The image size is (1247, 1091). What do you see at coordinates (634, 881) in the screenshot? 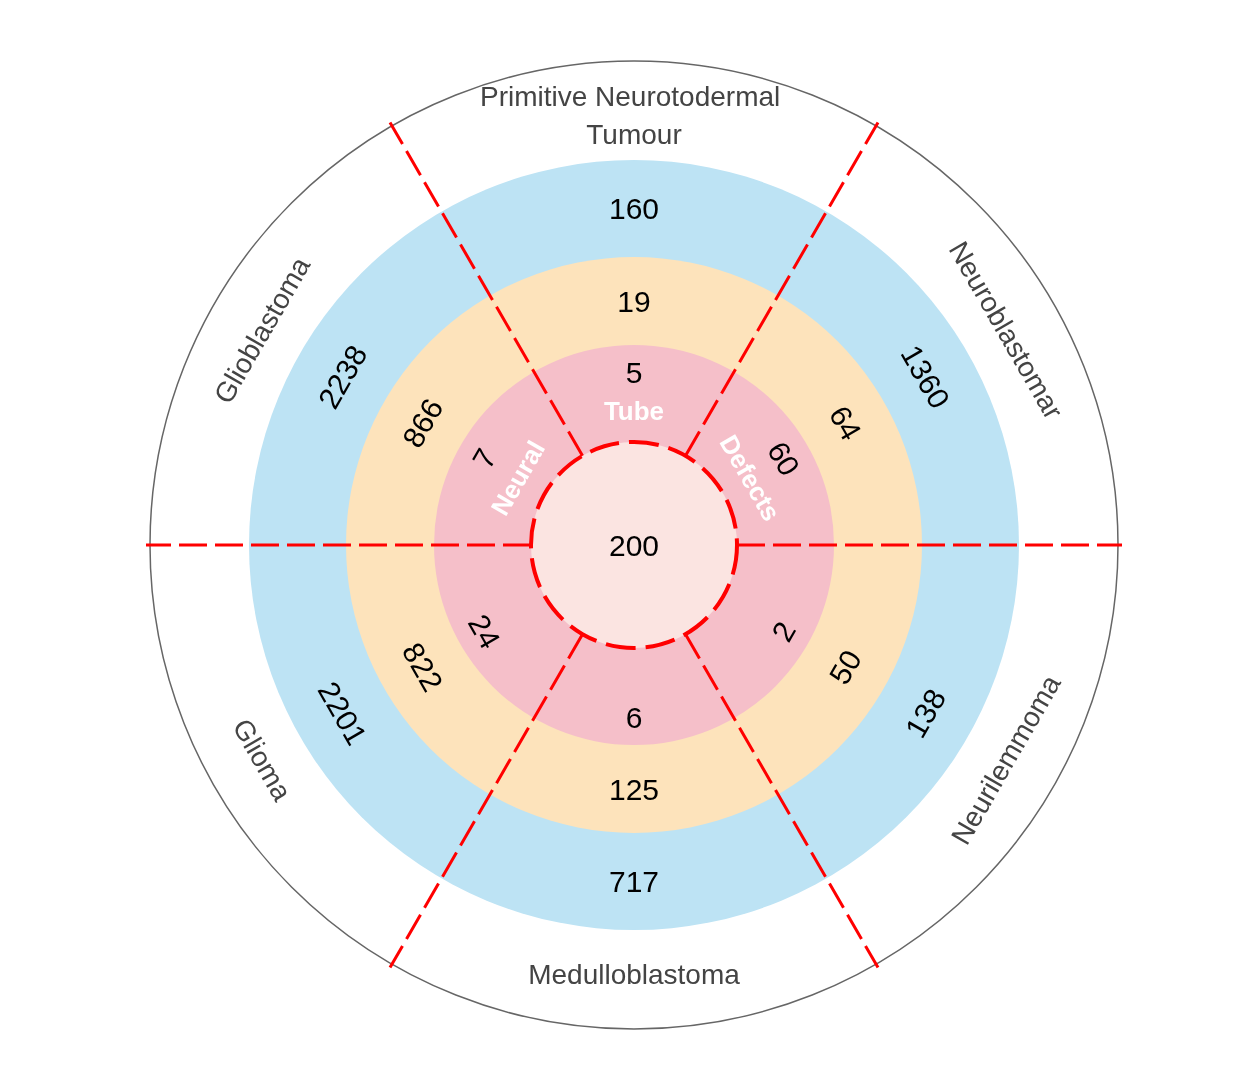
I see `data-label: 717` at bounding box center [634, 881].